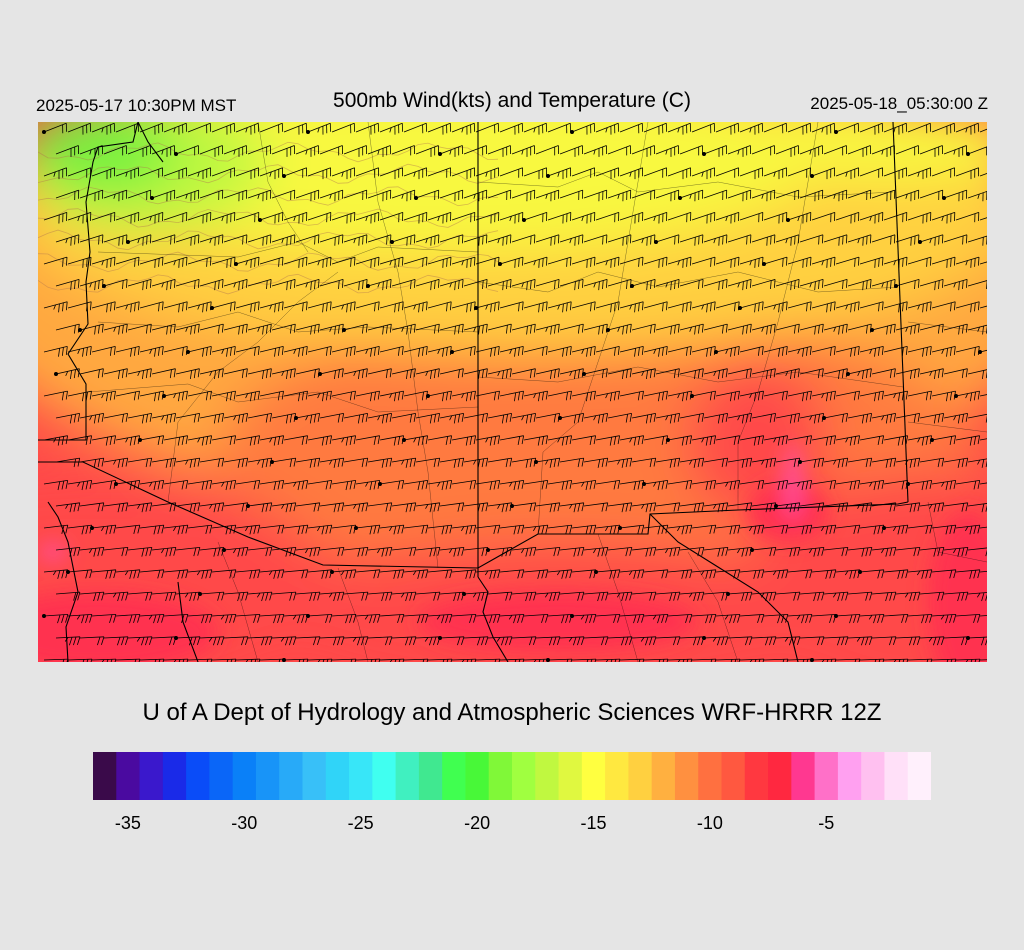 This screenshot has height=950, width=1024. I want to click on contour-line, so click(268, 240).